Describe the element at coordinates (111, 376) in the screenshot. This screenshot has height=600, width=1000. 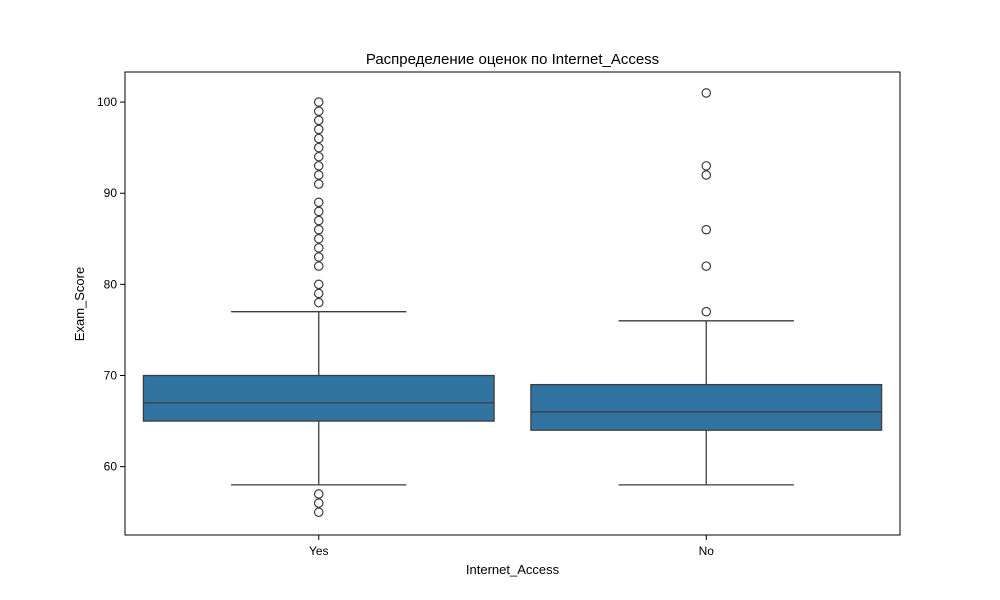
I see `y-tick-label: 70` at that location.